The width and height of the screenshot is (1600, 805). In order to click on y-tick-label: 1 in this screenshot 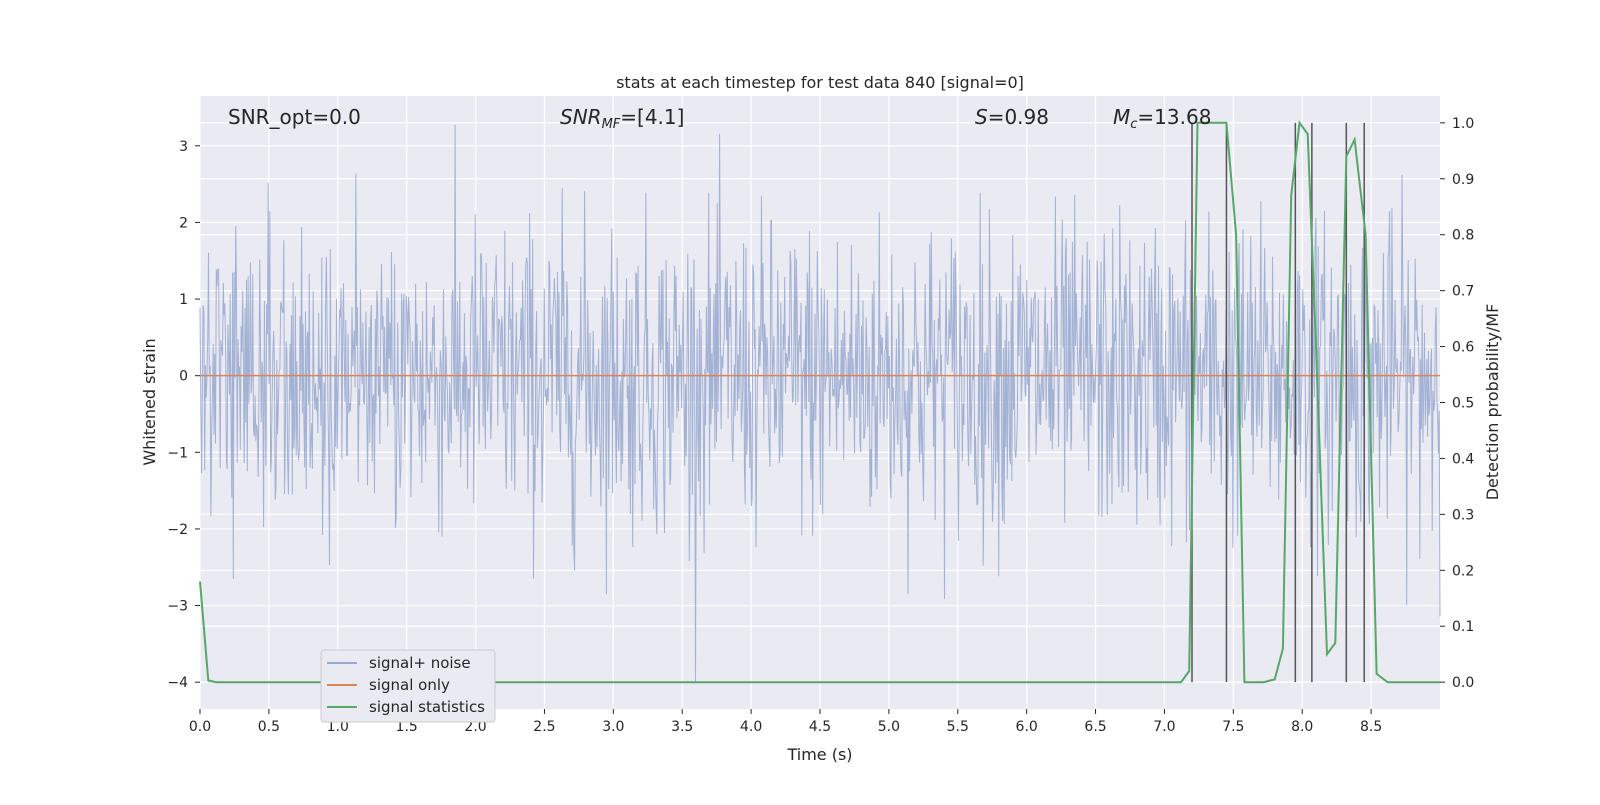, I will do `click(183, 300)`.